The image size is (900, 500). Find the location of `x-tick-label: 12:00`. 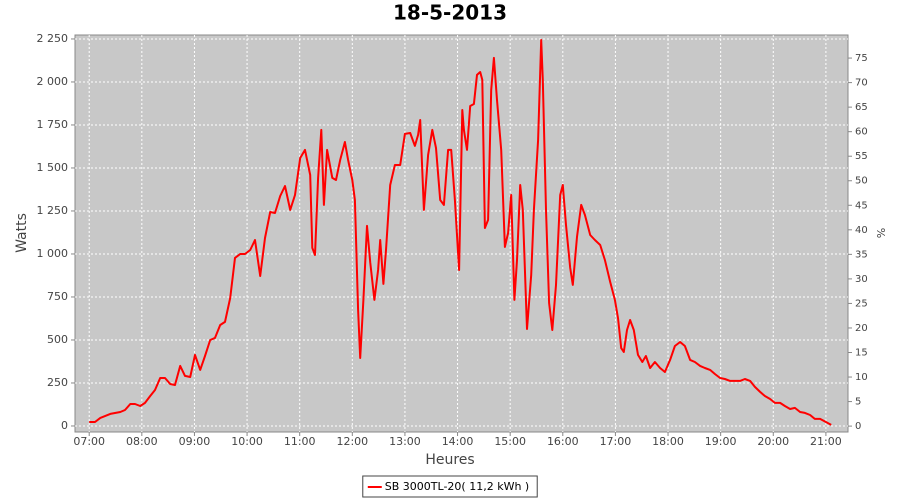

x-tick-label: 12:00 is located at coordinates (352, 441).